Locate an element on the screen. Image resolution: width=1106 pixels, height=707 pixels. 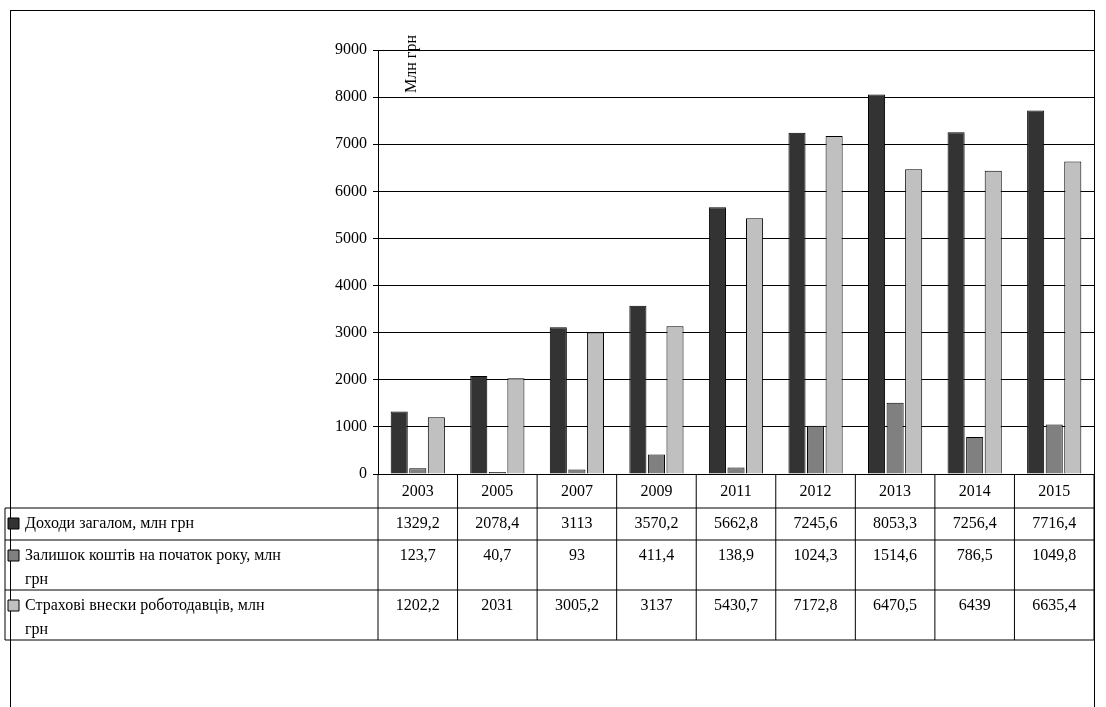
data-label: 411,4 is located at coordinates (656, 555).